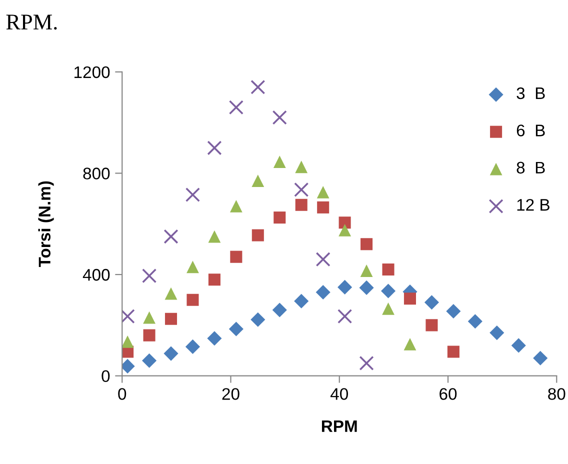  I want to click on legend-label: 3 B, so click(530, 93).